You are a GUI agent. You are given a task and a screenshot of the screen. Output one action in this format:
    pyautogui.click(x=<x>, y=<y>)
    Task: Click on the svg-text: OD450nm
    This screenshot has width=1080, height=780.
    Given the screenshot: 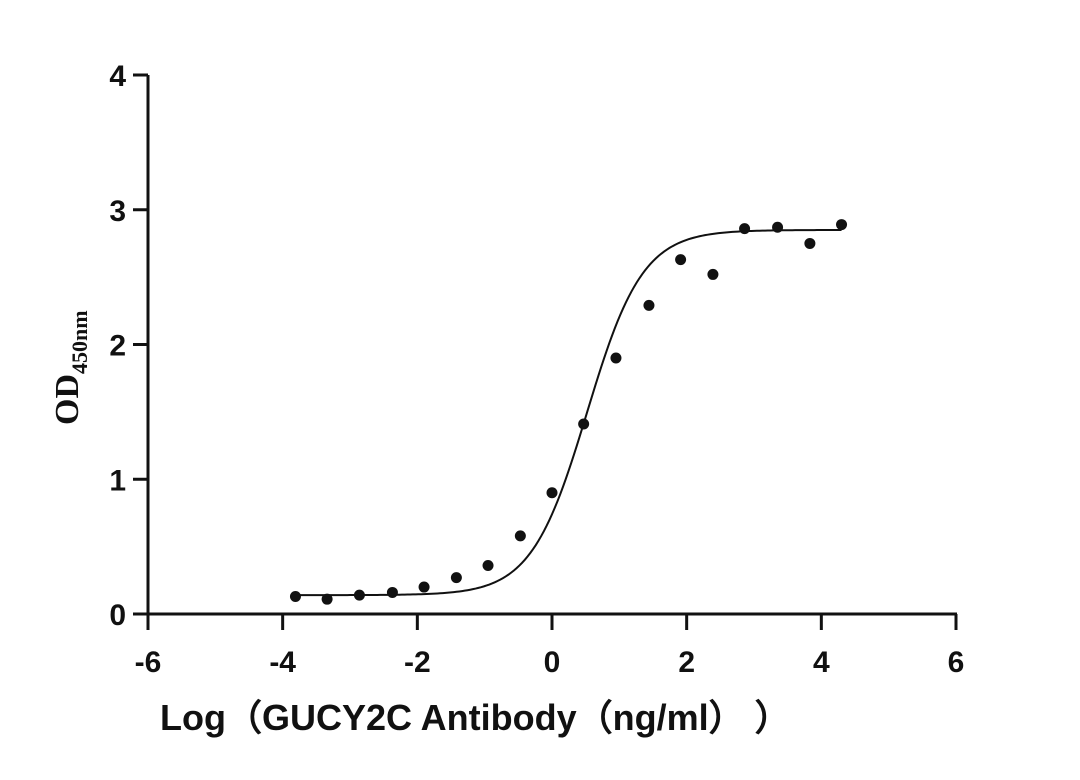 What is the action you would take?
    pyautogui.click(x=70, y=367)
    